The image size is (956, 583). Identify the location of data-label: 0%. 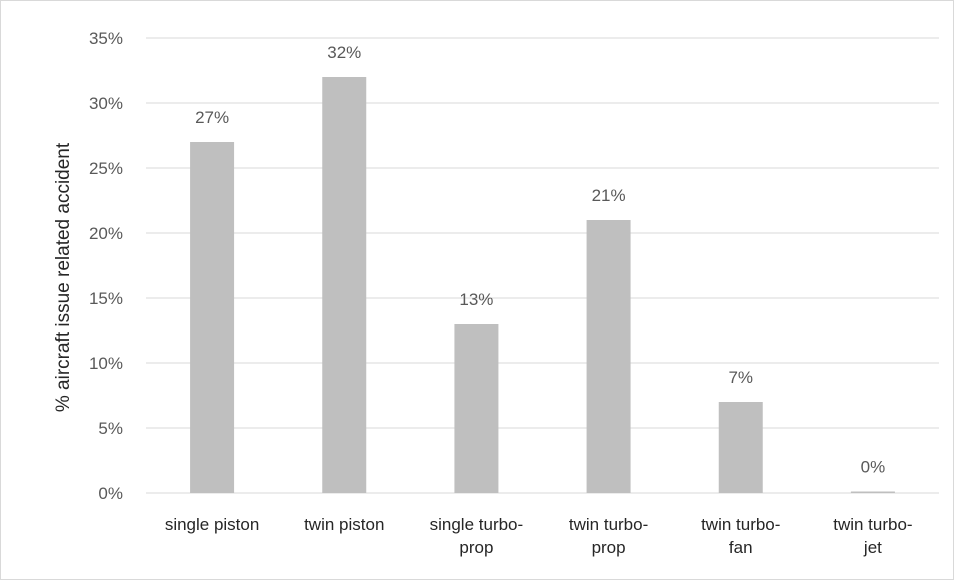
(873, 467).